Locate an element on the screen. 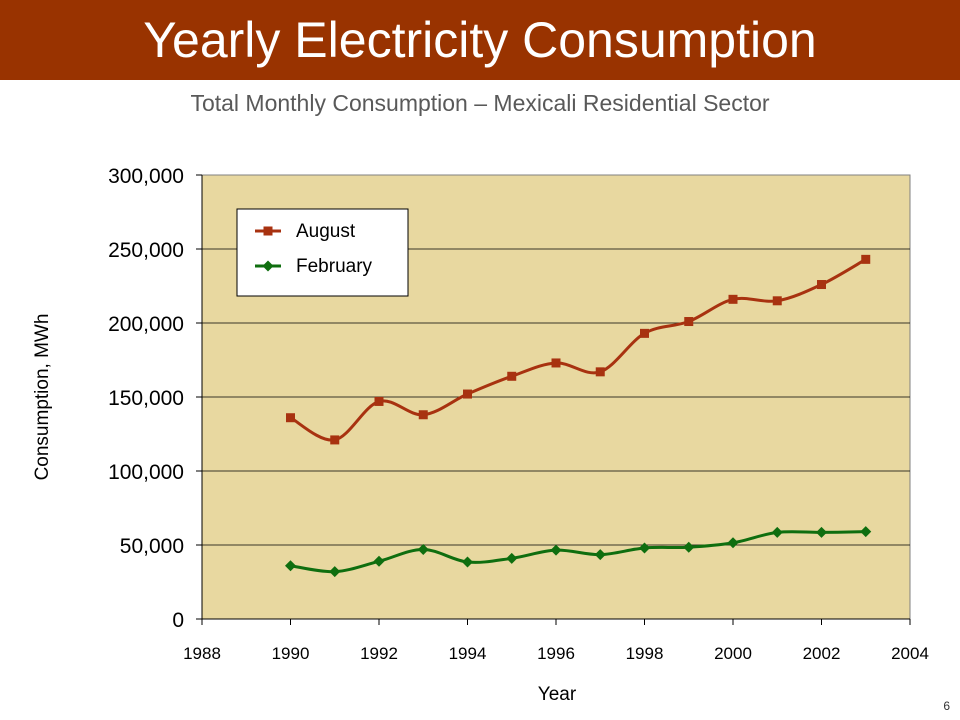  x-tick-label: 1988 is located at coordinates (202, 653).